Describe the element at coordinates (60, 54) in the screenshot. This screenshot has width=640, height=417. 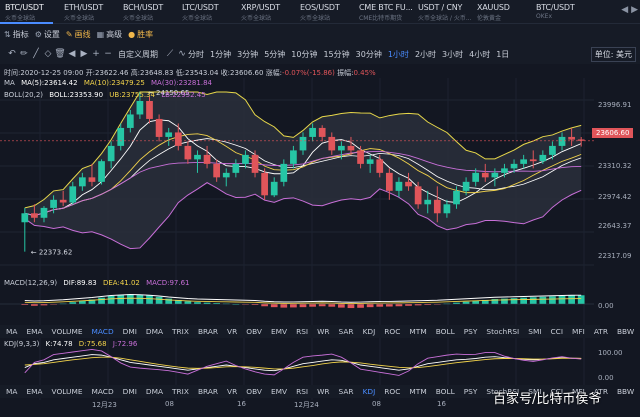
I see `trash-icon: 🗑` at that location.